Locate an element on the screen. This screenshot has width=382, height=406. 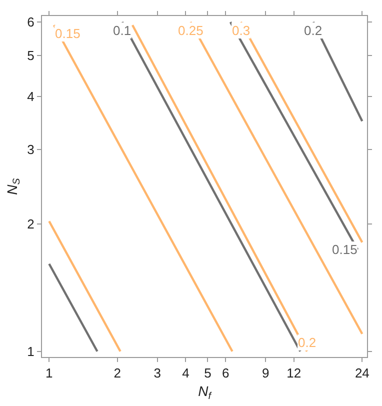
x-tick-label: 2 is located at coordinates (118, 373).